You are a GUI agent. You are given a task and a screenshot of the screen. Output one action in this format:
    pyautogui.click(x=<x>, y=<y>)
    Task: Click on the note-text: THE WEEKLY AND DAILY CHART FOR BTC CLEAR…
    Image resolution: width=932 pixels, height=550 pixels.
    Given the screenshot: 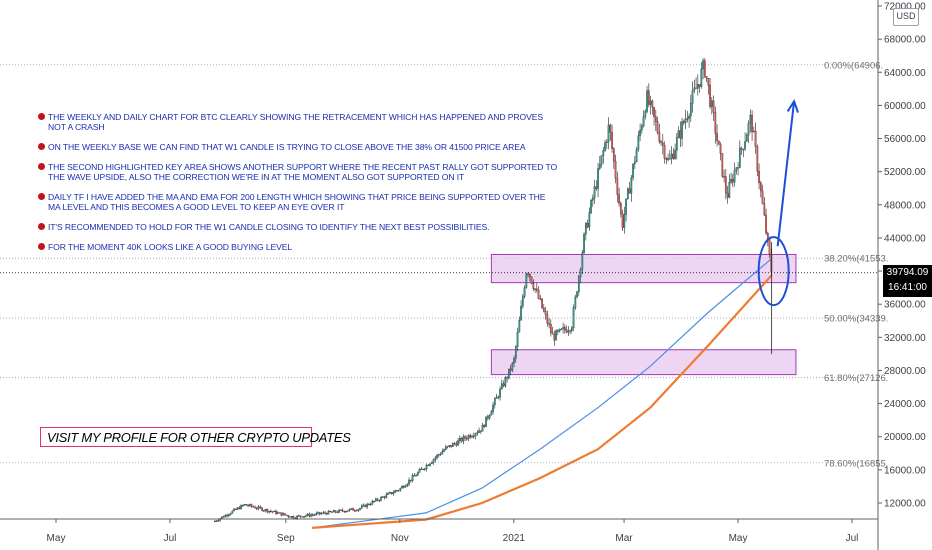 What is the action you would take?
    pyautogui.click(x=295, y=122)
    